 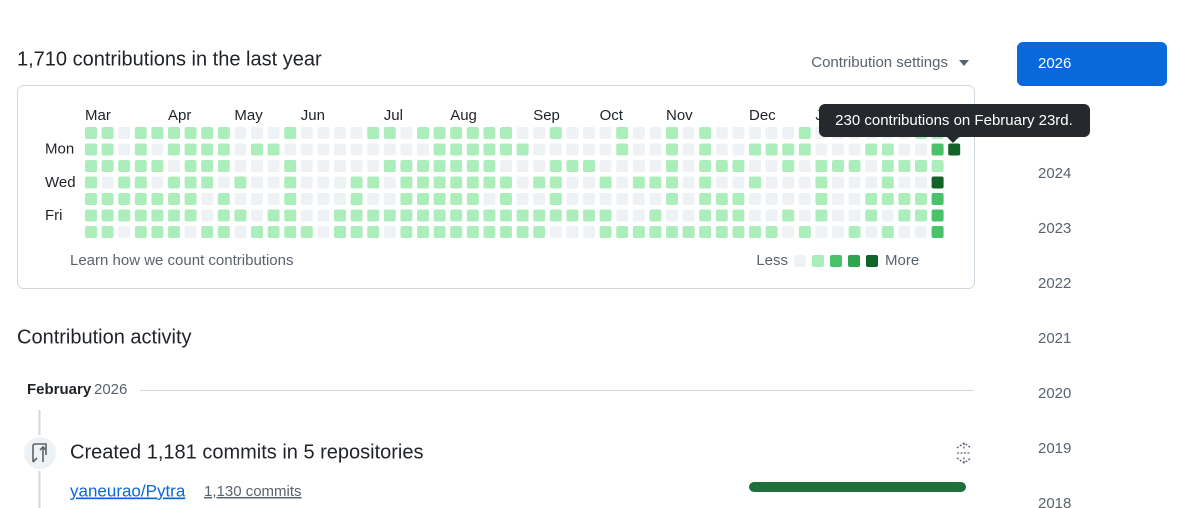 What do you see at coordinates (1092, 64) in the screenshot?
I see `year-button-selected` at bounding box center [1092, 64].